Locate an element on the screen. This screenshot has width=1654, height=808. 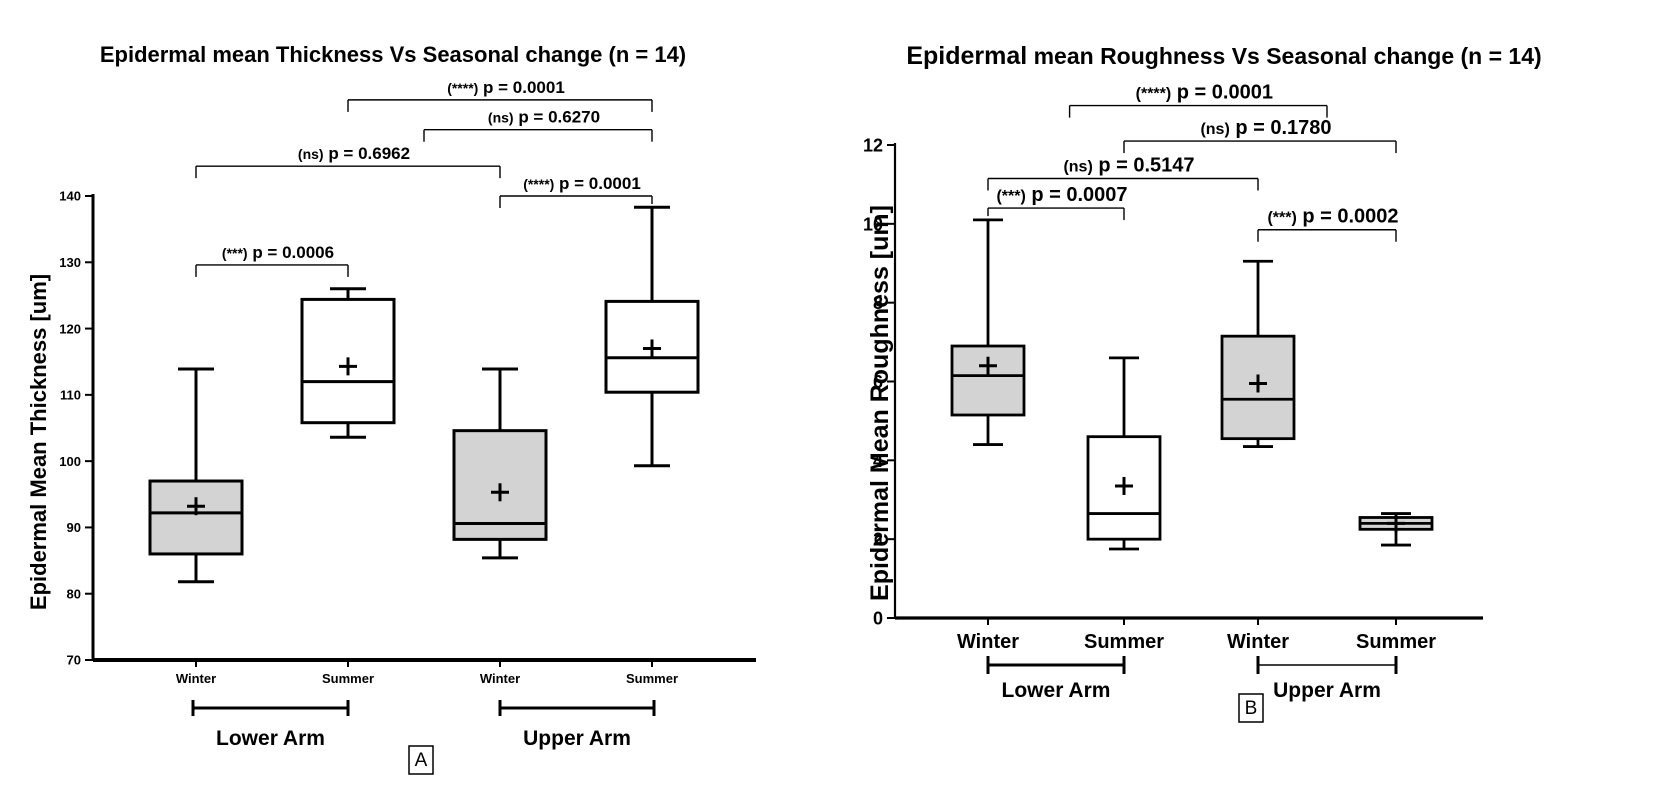
comparison-annotation: (ns) p = 0.6962 is located at coordinates (354, 153).